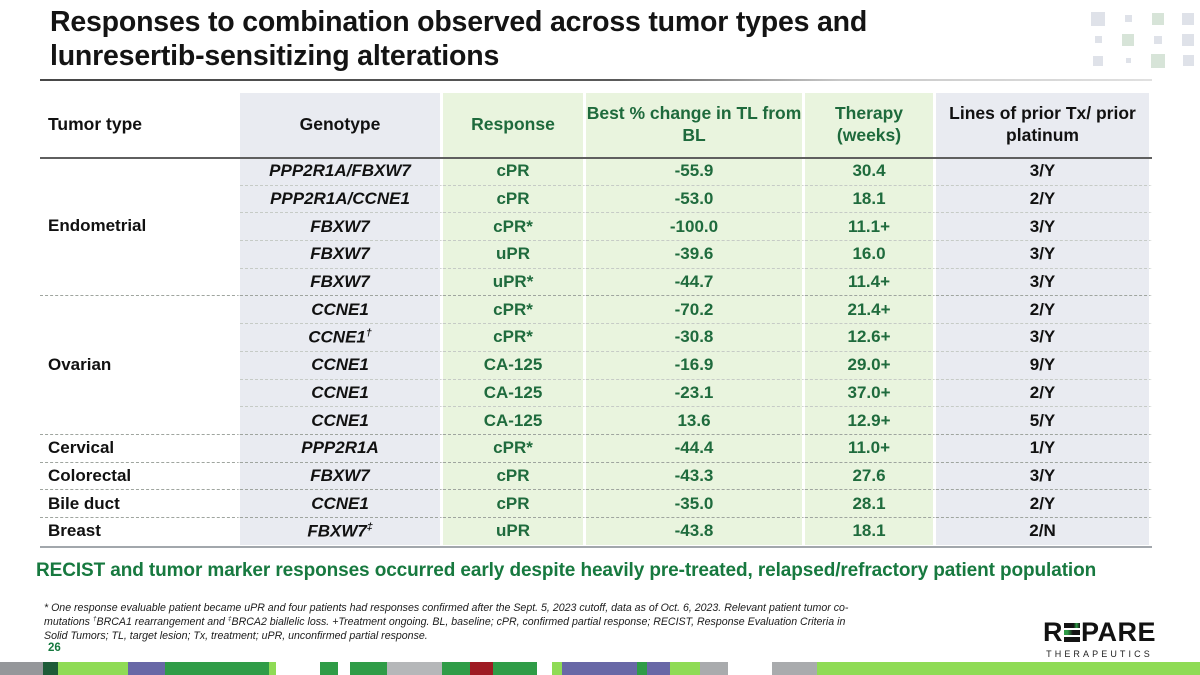 The width and height of the screenshot is (1200, 675). I want to click on table-row: FBXW7 uPR -39.6 16.0 3/Y, so click(596, 254).